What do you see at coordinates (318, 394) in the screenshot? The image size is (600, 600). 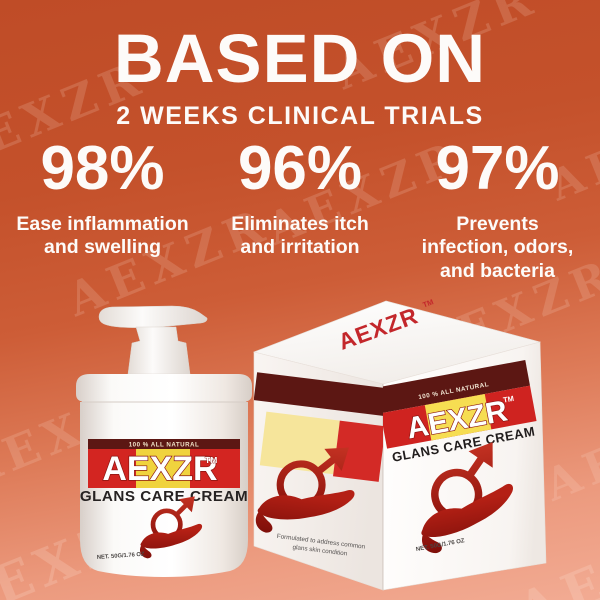 I see `box-side-maroon-stripe` at bounding box center [318, 394].